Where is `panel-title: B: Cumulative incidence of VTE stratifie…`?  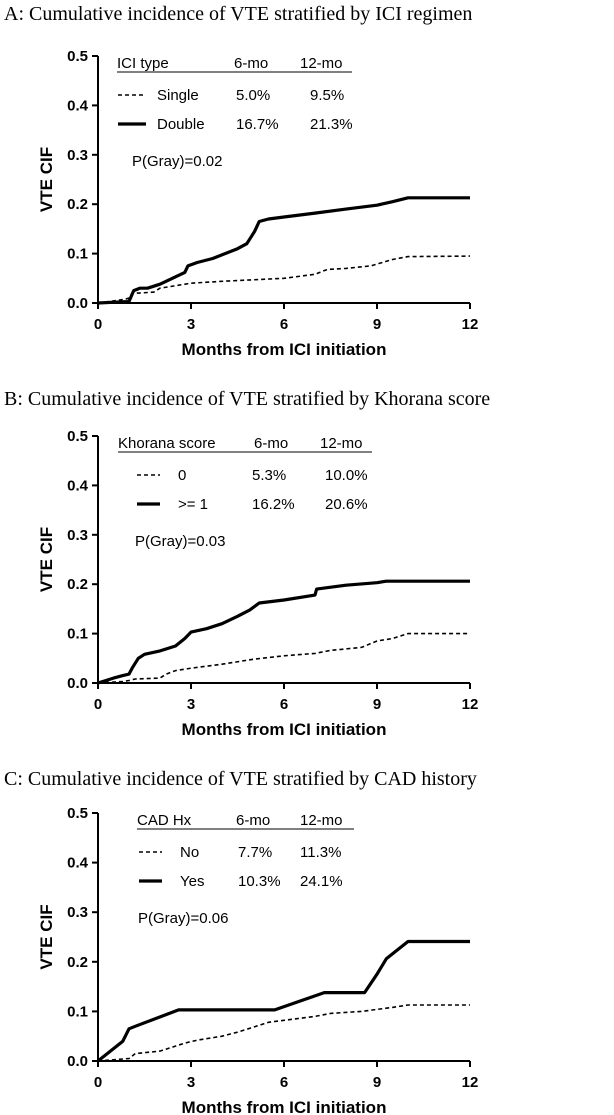
panel-title: B: Cumulative incidence of VTE stratifie… is located at coordinates (247, 399).